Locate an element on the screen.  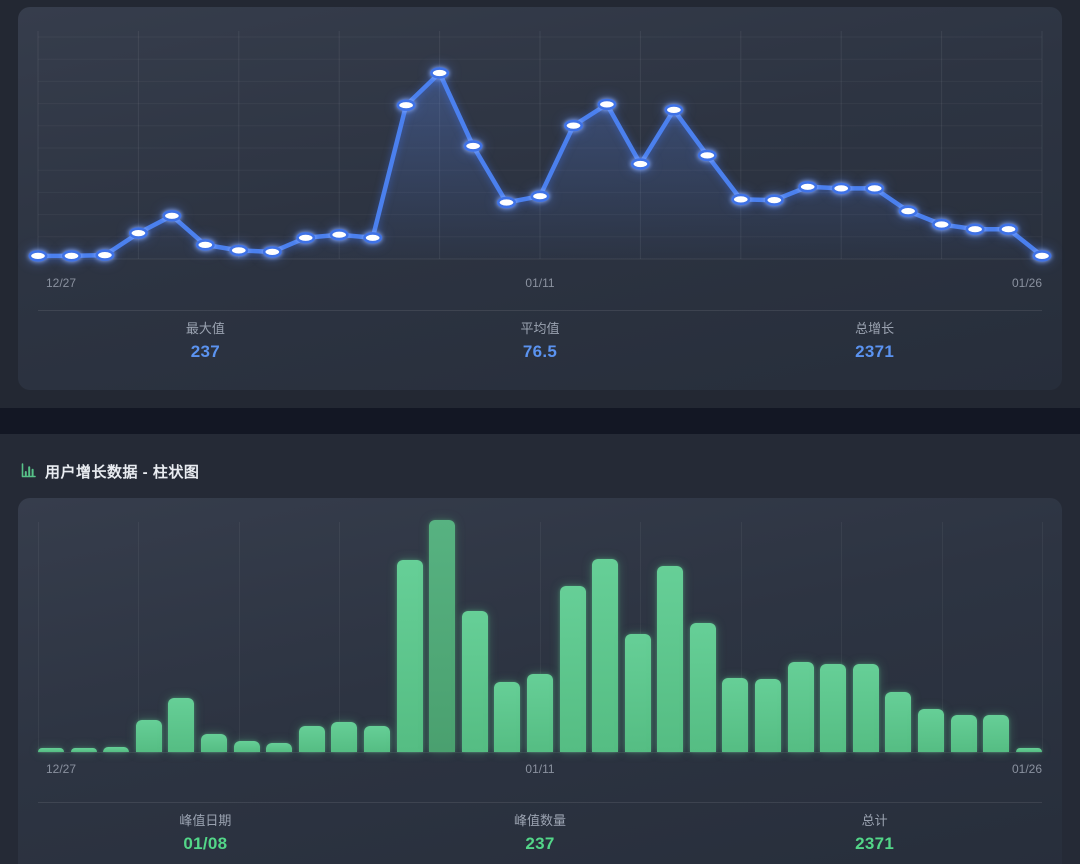
bar-section-header: 用户增长数据 - 柱状图 is located at coordinates (541, 471).